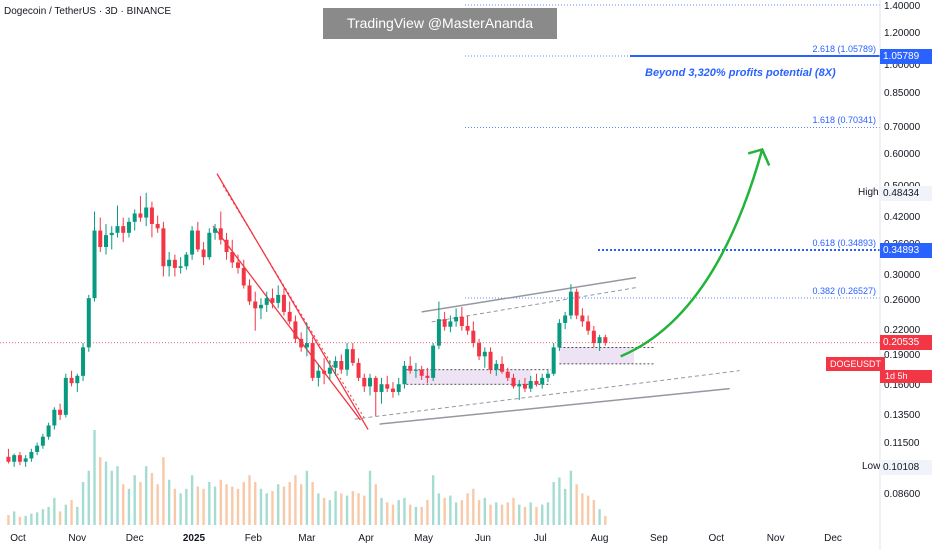 This screenshot has height=555, width=932. Describe the element at coordinates (902, 494) in the screenshot. I see `price-tick: 0.08600` at that location.